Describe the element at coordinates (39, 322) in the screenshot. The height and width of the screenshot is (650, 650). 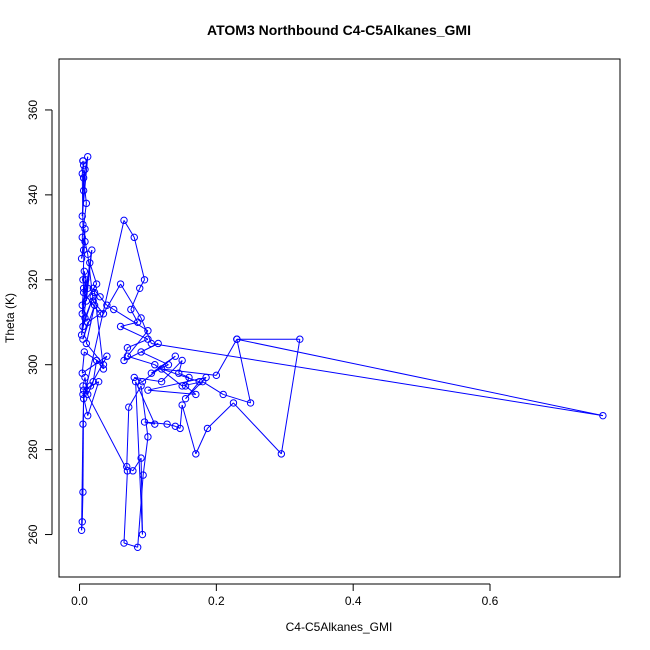
I see `y-axis: 260 280 300 320 340 360` at that location.